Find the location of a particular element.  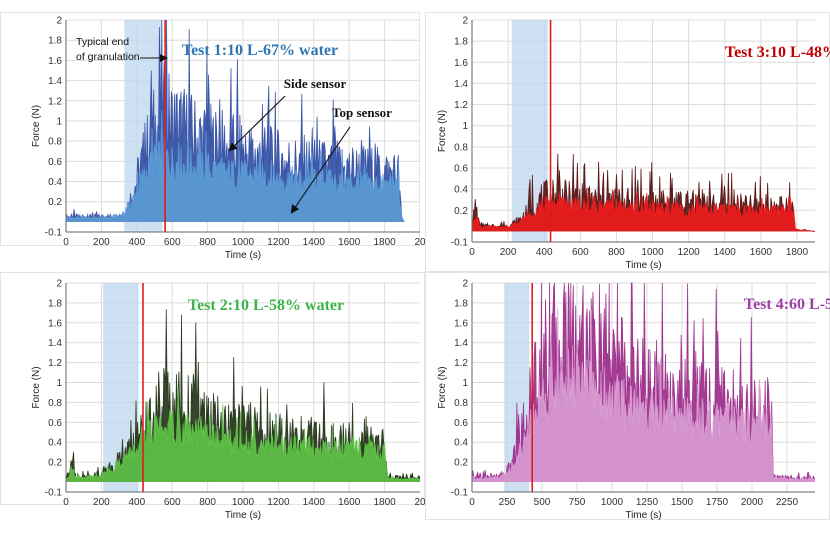

chart-title: Test 4:60 L-58% water is located at coordinates (787, 304).